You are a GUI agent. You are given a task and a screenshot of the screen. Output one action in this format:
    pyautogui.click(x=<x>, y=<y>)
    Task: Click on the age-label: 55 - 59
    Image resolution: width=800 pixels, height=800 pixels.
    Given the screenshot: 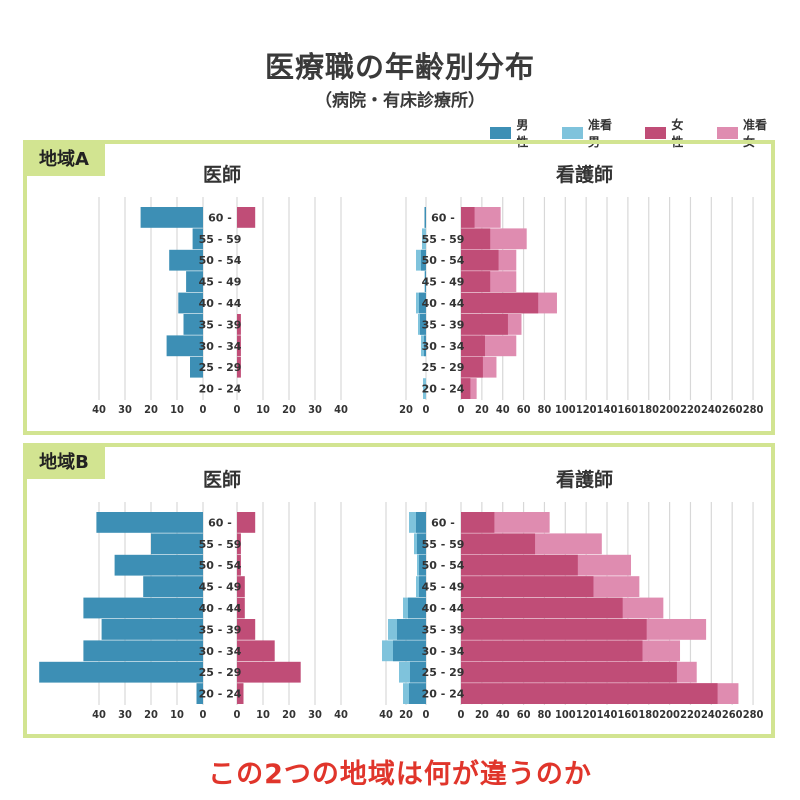 What is the action you would take?
    pyautogui.click(x=220, y=239)
    